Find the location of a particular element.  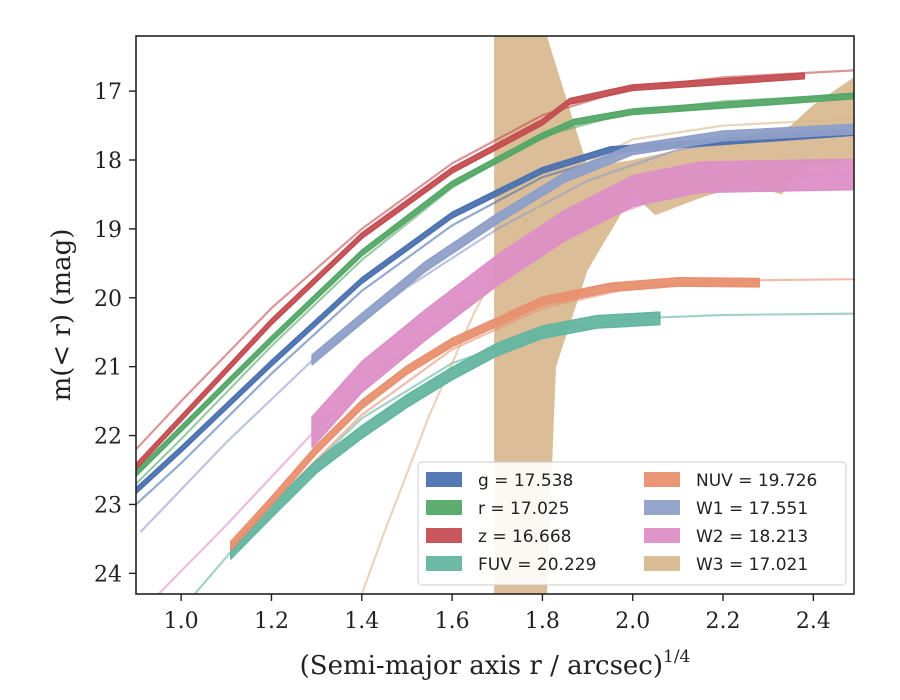

y-tick-label: 21 is located at coordinates (108, 368).